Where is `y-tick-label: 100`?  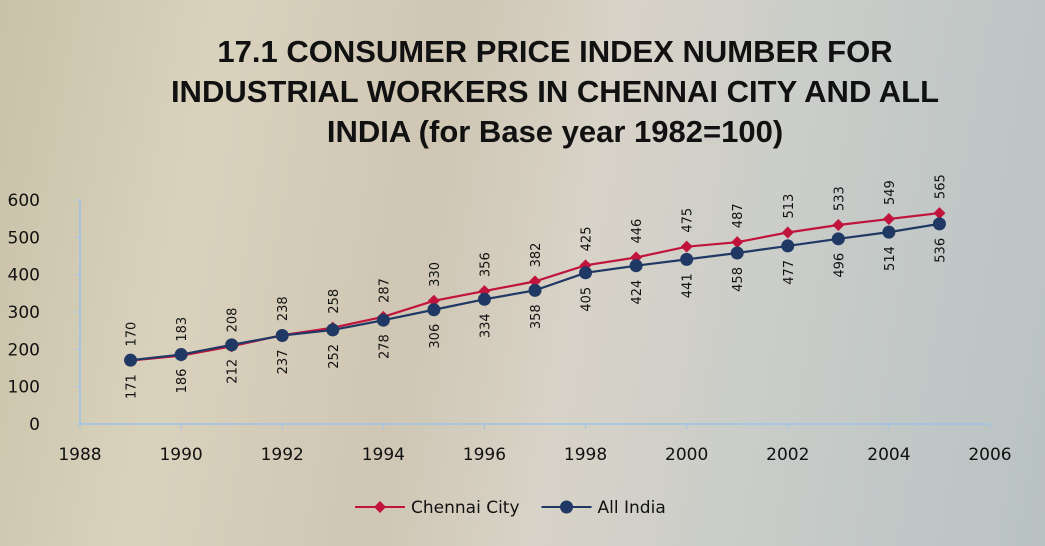 y-tick-label: 100 is located at coordinates (24, 388).